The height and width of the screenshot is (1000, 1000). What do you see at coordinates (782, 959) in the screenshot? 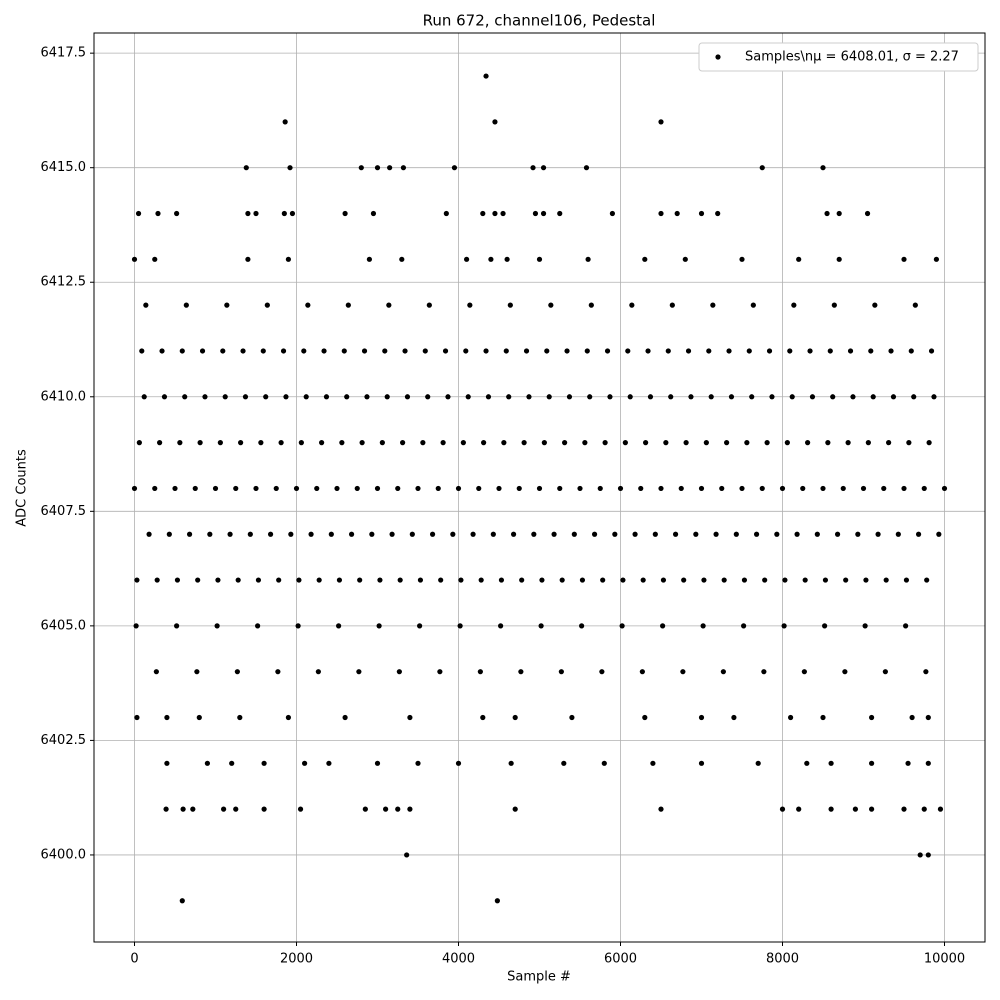
I see `x-tick-label: 8000` at bounding box center [782, 959].